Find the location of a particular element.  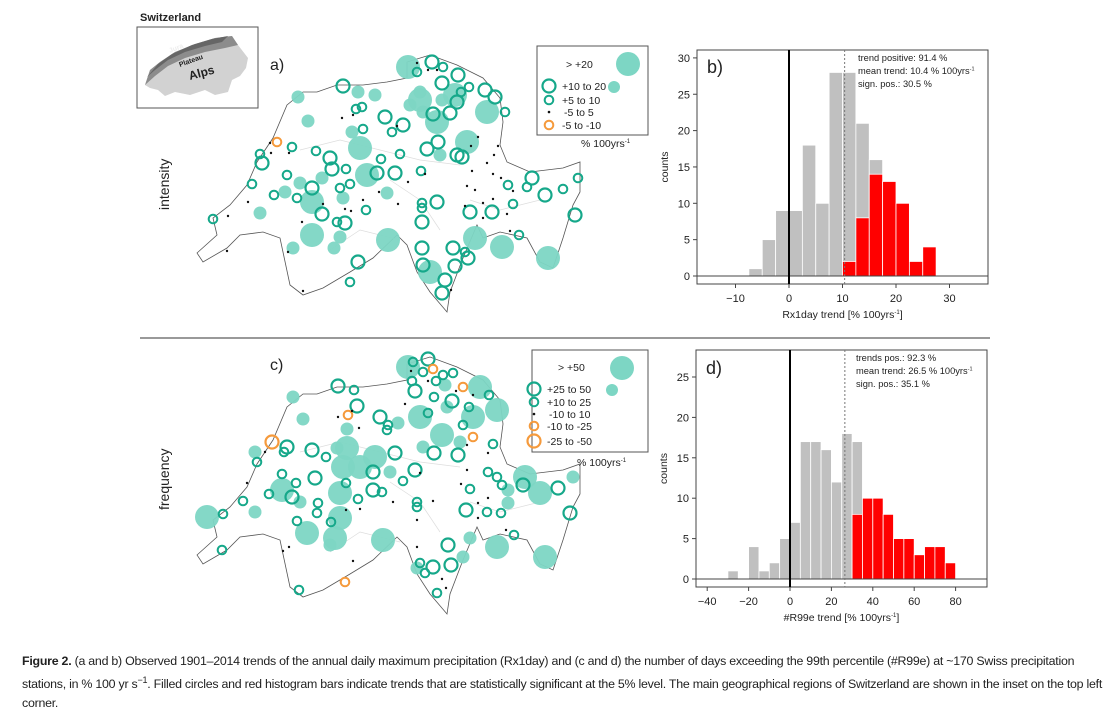

x-tick-label: −20 is located at coordinates (748, 602).